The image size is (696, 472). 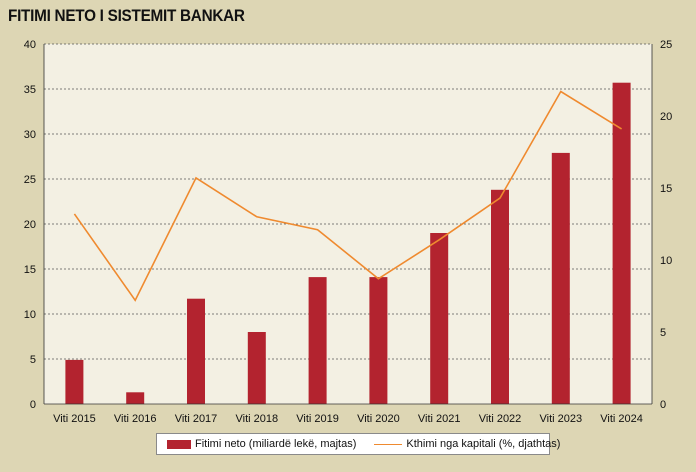 What do you see at coordinates (179, 444) in the screenshot?
I see `legend-swatch-bars` at bounding box center [179, 444].